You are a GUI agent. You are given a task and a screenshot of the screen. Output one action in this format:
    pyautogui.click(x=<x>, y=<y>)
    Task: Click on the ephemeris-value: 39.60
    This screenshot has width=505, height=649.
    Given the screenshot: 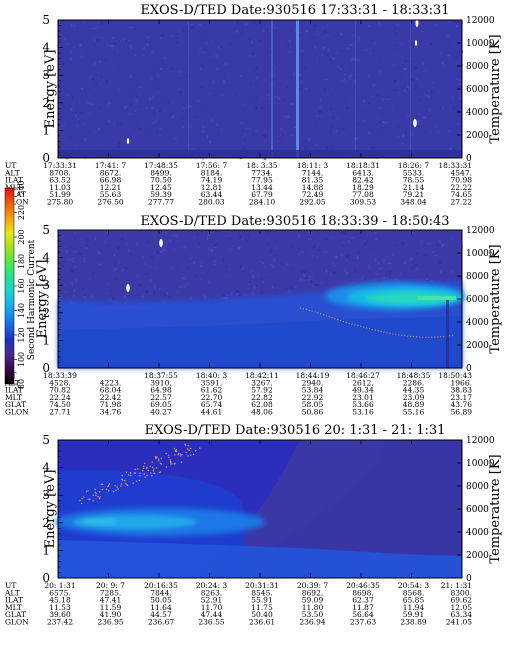 What is the action you would take?
    pyautogui.click(x=60, y=614)
    